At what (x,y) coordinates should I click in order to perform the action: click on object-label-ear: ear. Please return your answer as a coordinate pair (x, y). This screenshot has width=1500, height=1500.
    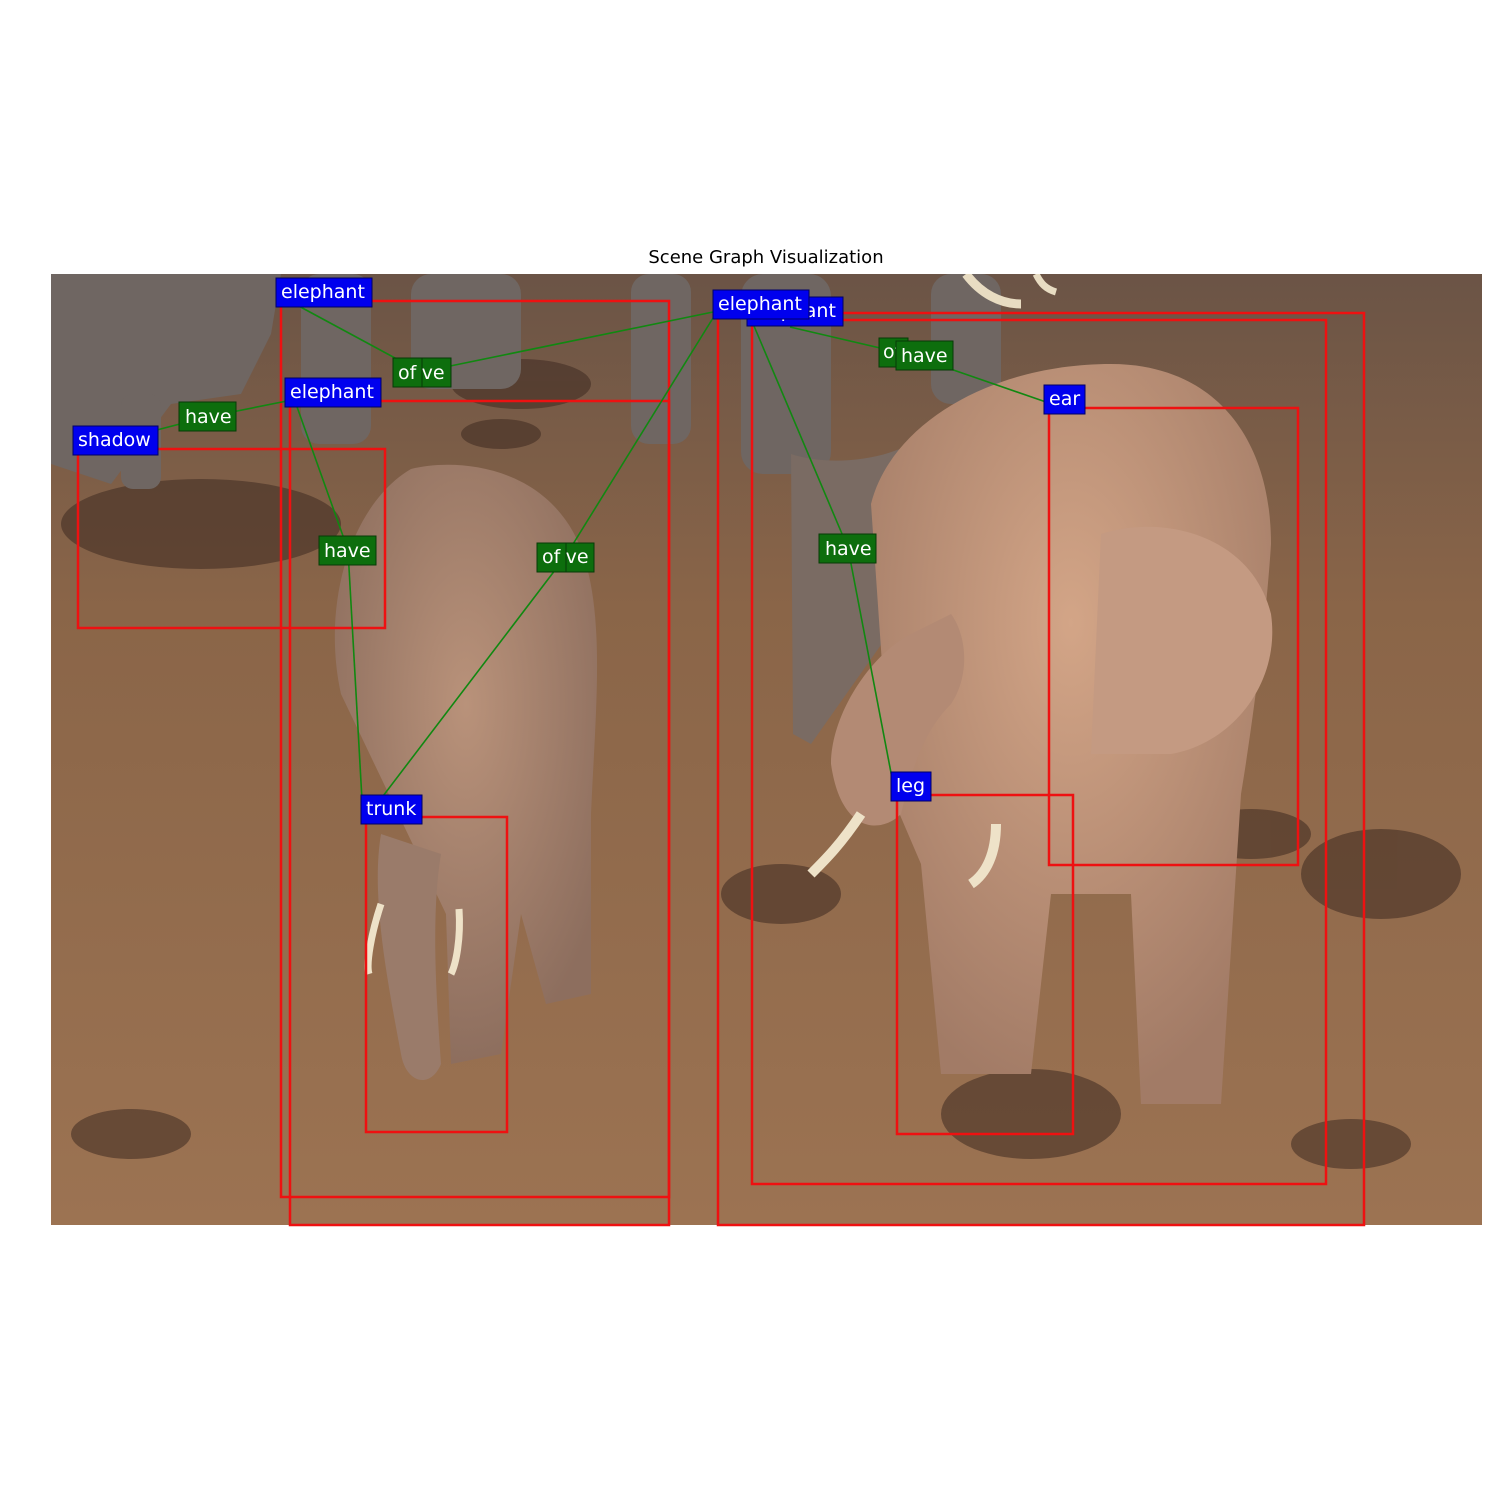
    Looking at the image, I should click on (1064, 399).